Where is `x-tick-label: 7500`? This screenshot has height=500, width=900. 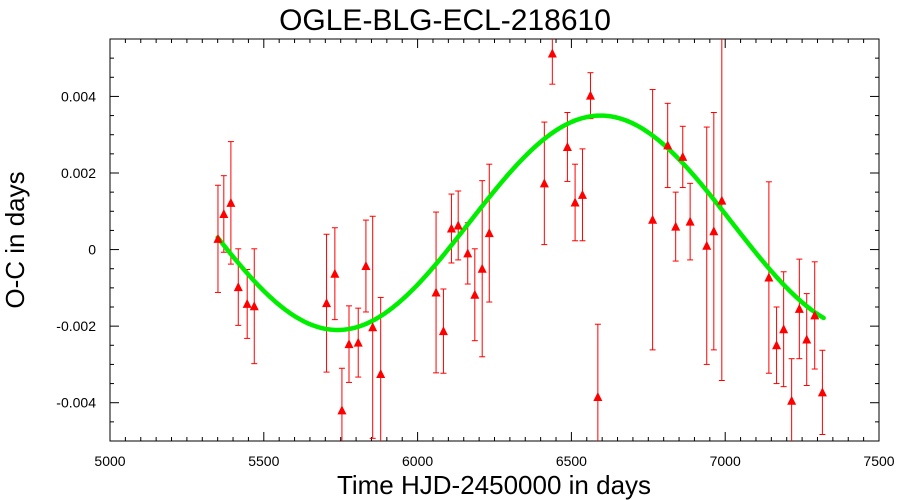
x-tick-label: 7500 is located at coordinates (878, 461).